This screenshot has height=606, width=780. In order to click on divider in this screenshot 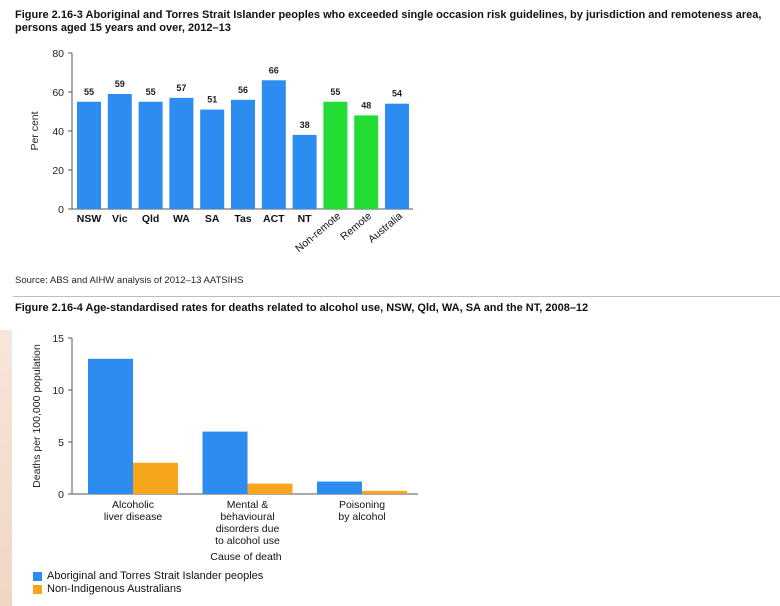, I will do `click(396, 296)`.